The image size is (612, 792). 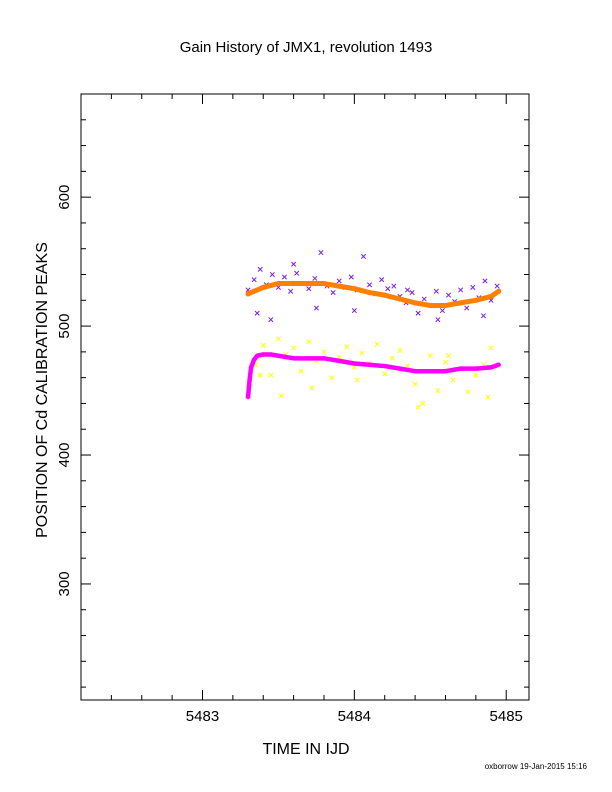 I want to click on x-tick-label: 5484, so click(x=354, y=716).